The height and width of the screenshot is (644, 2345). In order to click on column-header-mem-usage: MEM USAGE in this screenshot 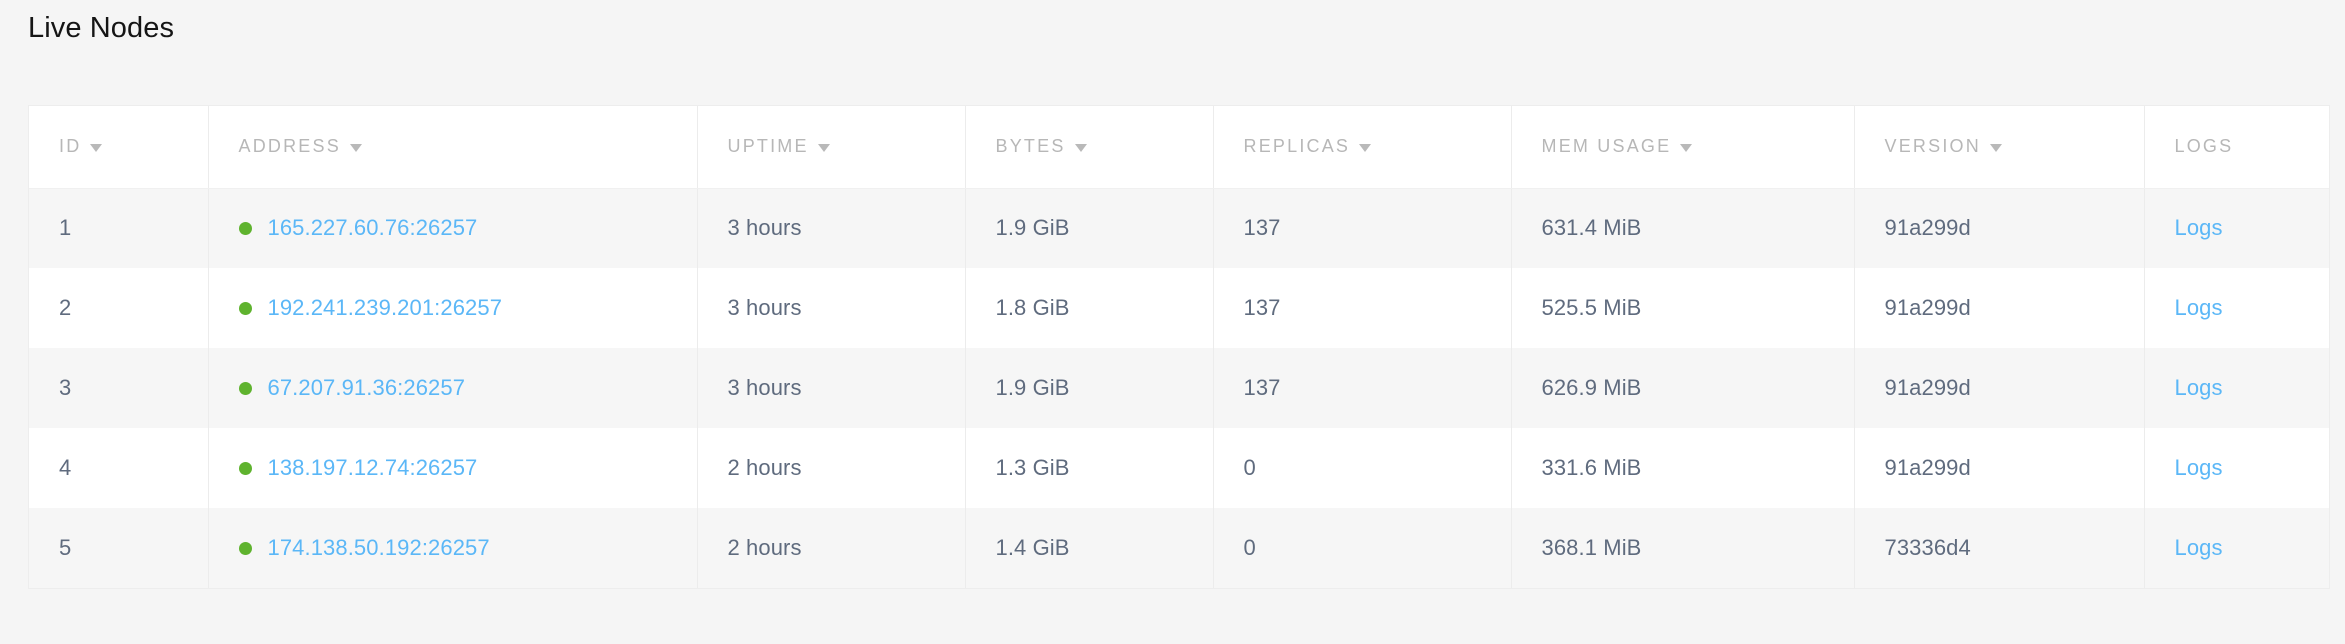, I will do `click(1683, 147)`.